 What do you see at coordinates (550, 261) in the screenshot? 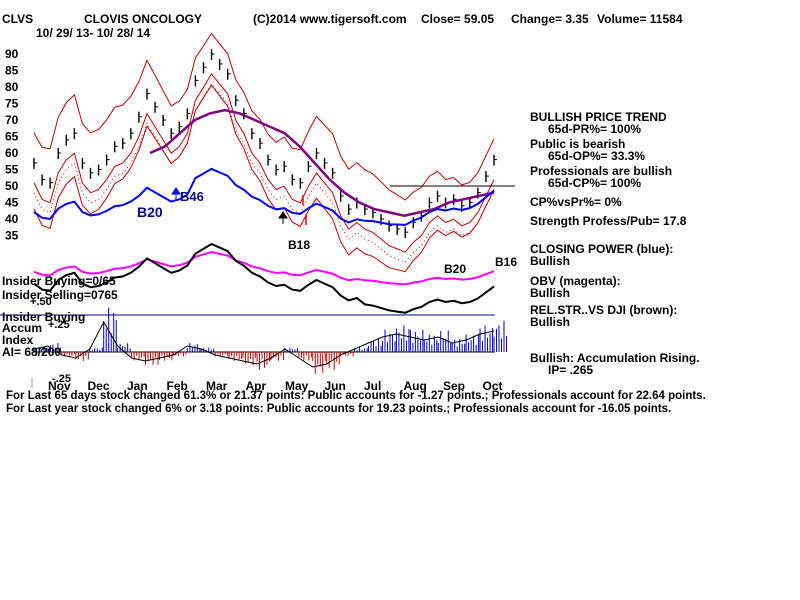
I see `closing-power-value: Bullish` at bounding box center [550, 261].